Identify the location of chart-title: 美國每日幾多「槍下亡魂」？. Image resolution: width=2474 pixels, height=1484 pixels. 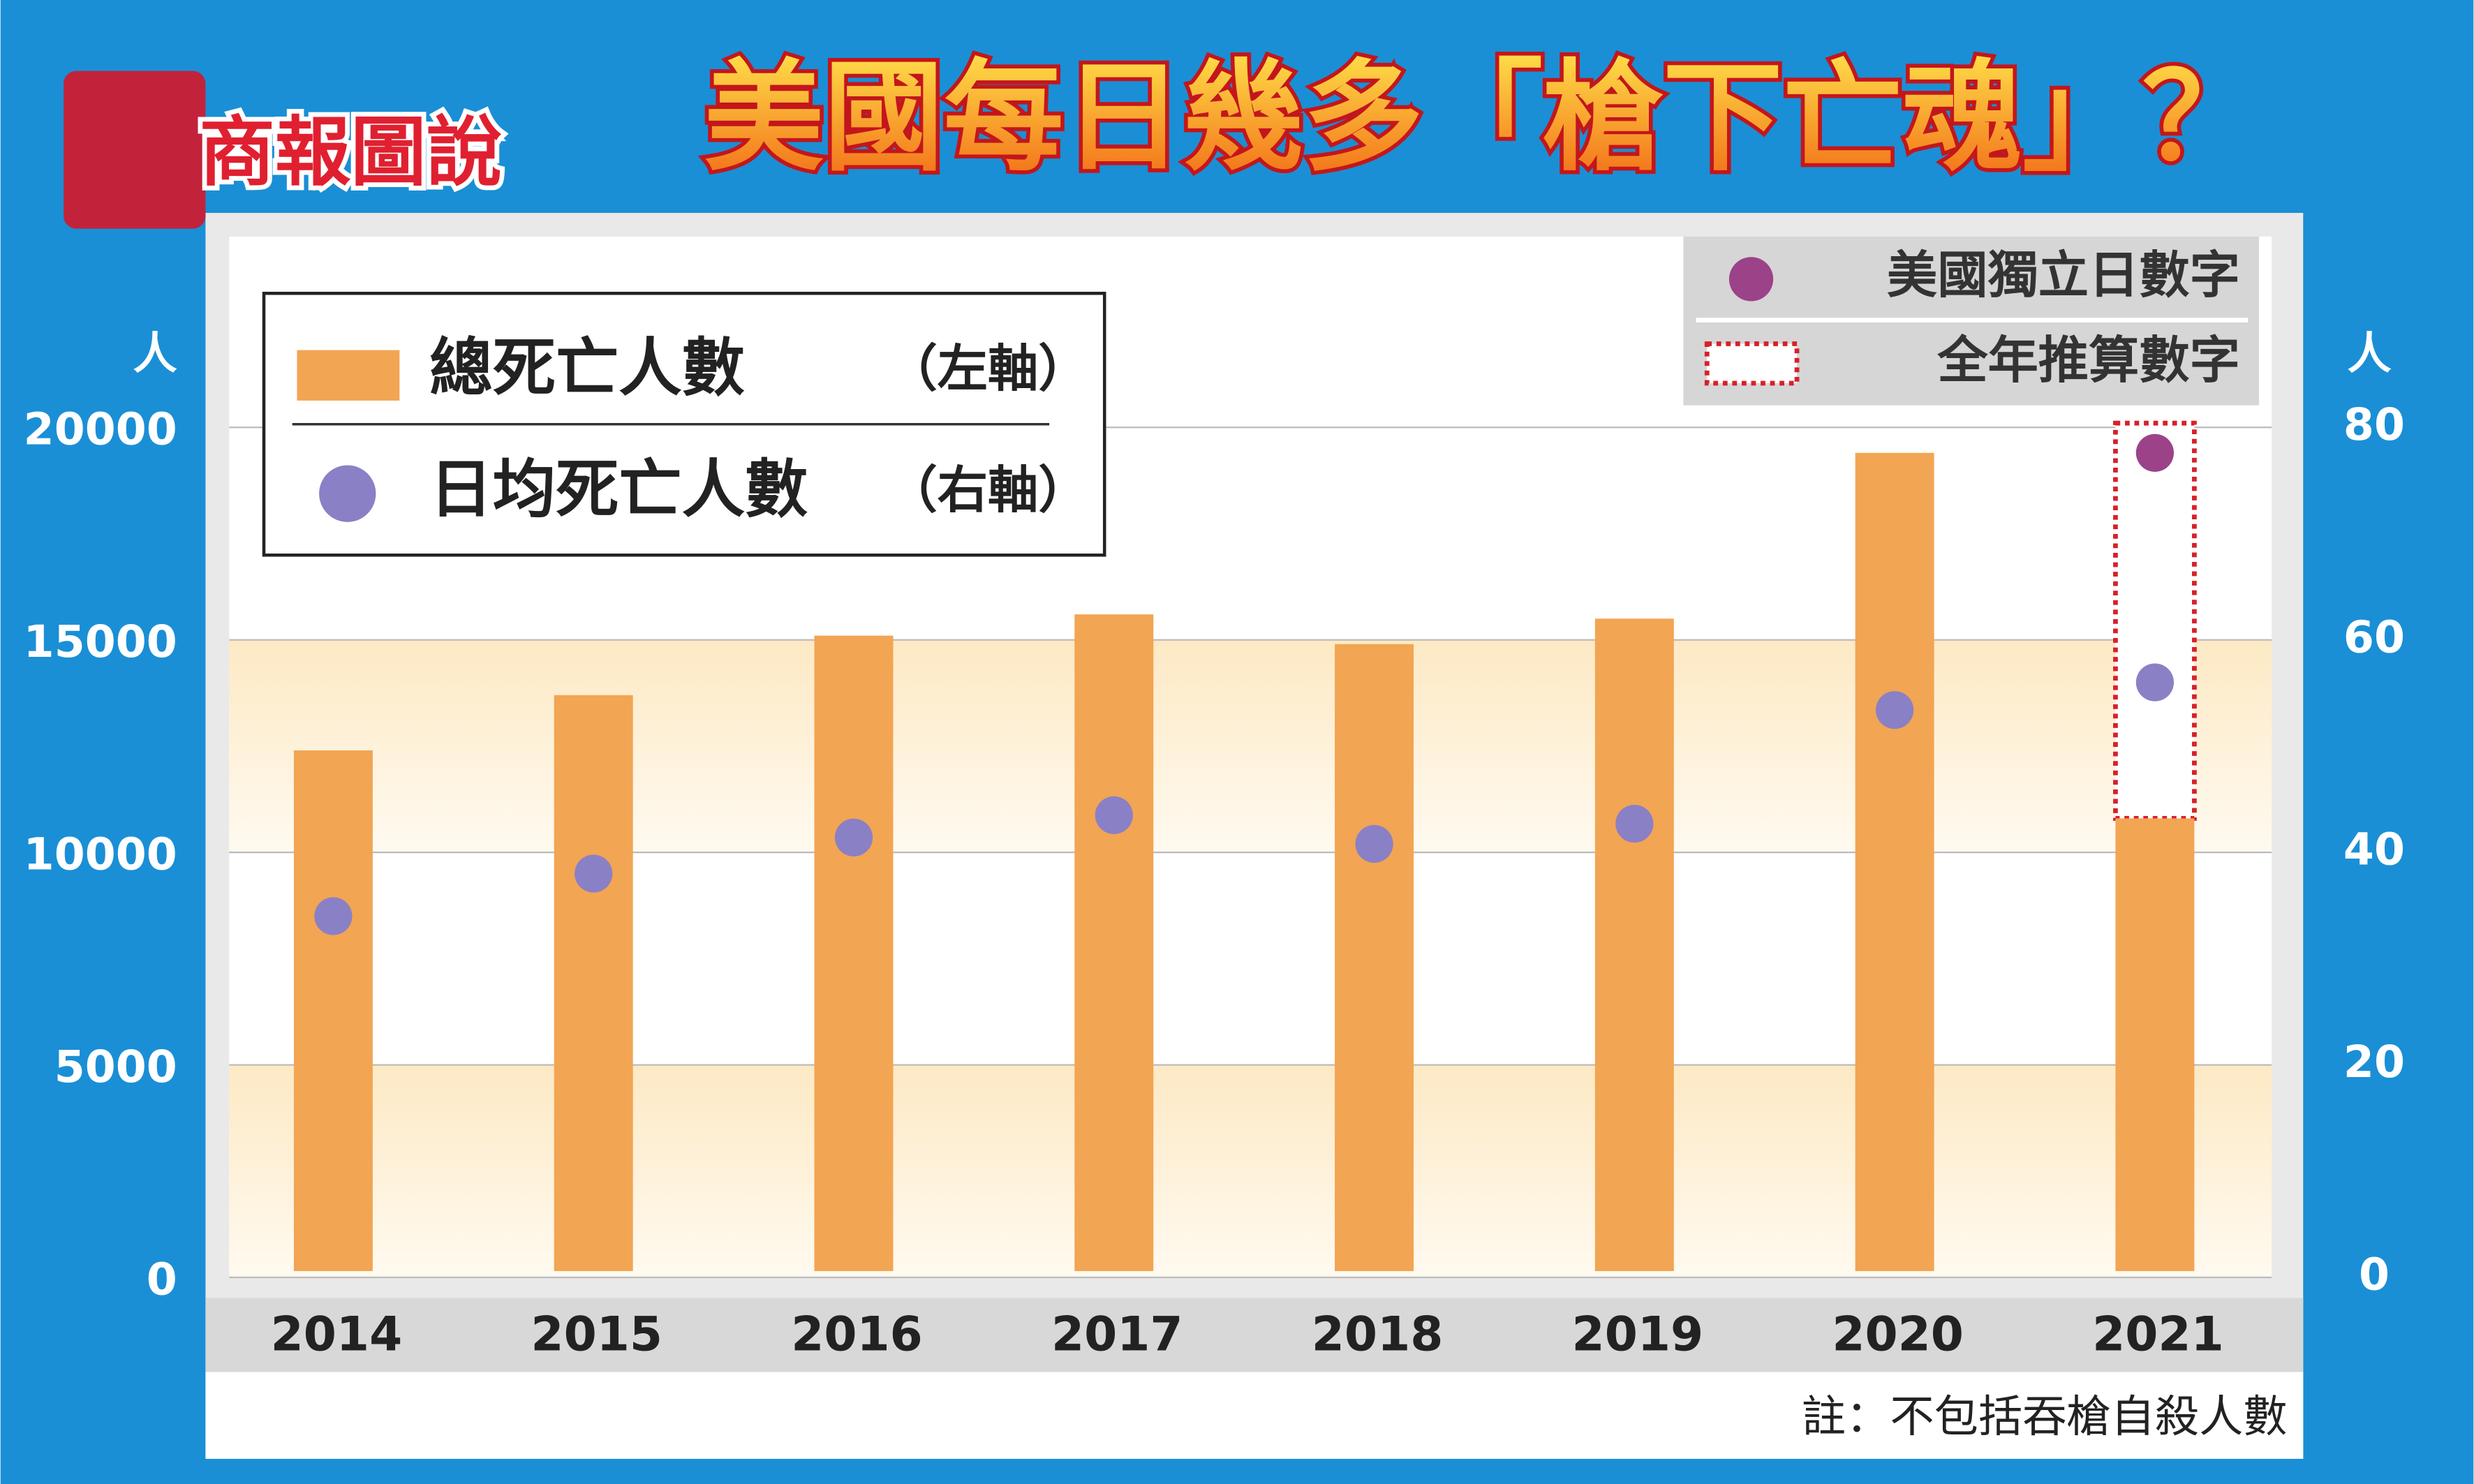
(1483, 118).